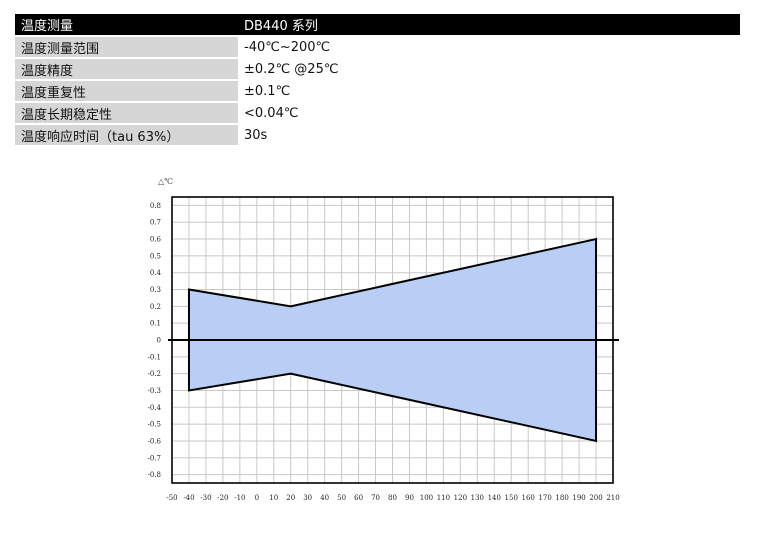  I want to click on spec-row-key: 温度重复性, so click(126, 91).